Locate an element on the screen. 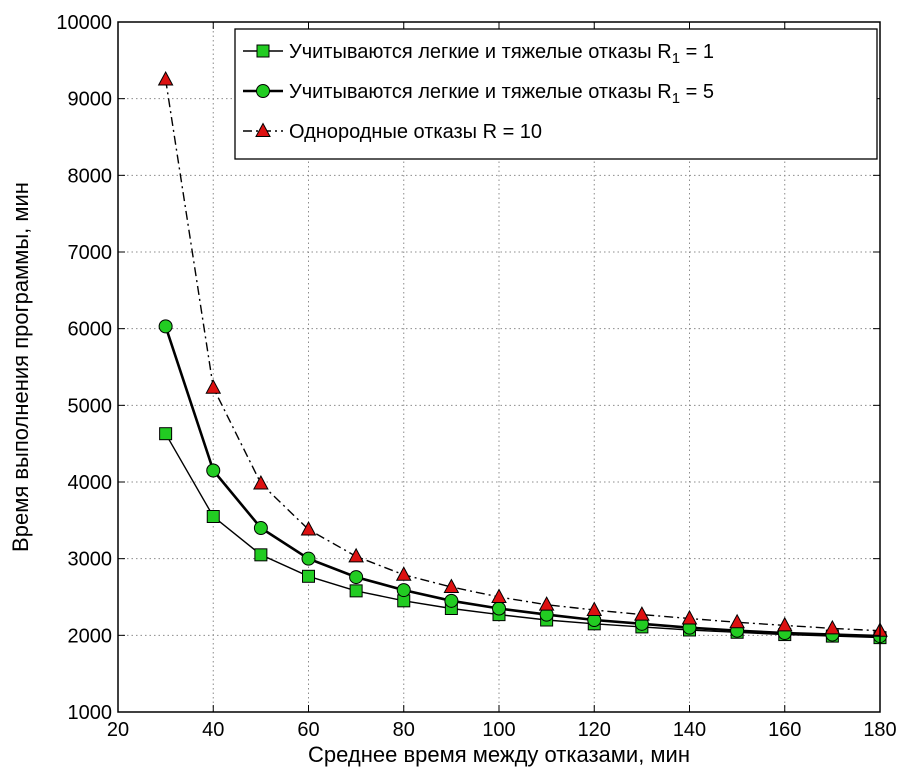 Image resolution: width=900 pixels, height=772 pixels. y-tick-label: 3000 is located at coordinates (90, 560).